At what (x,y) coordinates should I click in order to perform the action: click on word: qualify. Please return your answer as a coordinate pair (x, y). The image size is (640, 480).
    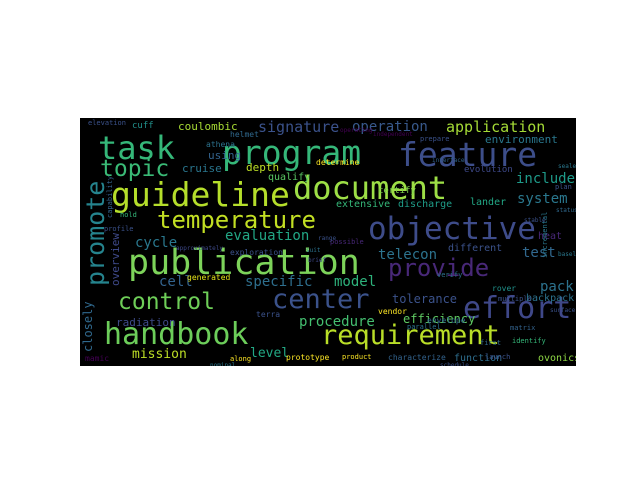
    Looking at the image, I should click on (289, 177).